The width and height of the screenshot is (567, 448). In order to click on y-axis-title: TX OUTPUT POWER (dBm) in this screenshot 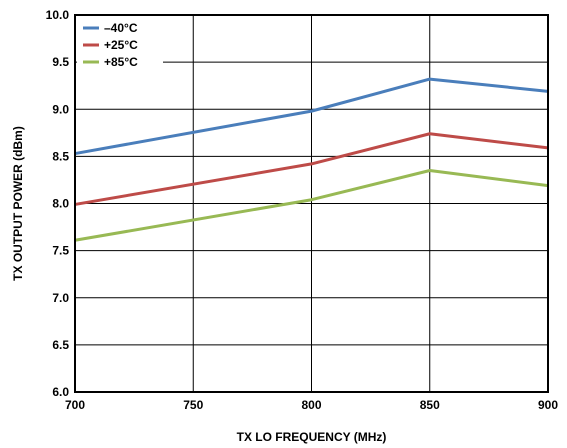, I will do `click(18, 203)`.